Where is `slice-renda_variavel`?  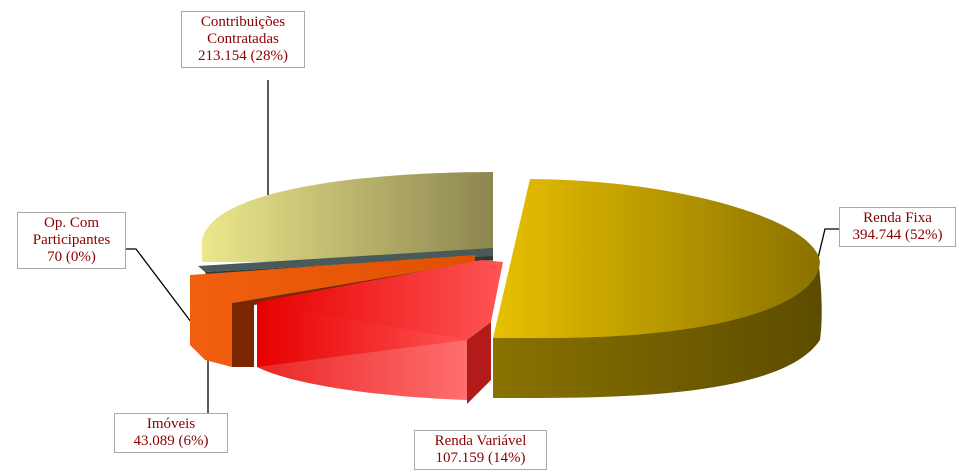 slice-renda_variavel is located at coordinates (380, 332).